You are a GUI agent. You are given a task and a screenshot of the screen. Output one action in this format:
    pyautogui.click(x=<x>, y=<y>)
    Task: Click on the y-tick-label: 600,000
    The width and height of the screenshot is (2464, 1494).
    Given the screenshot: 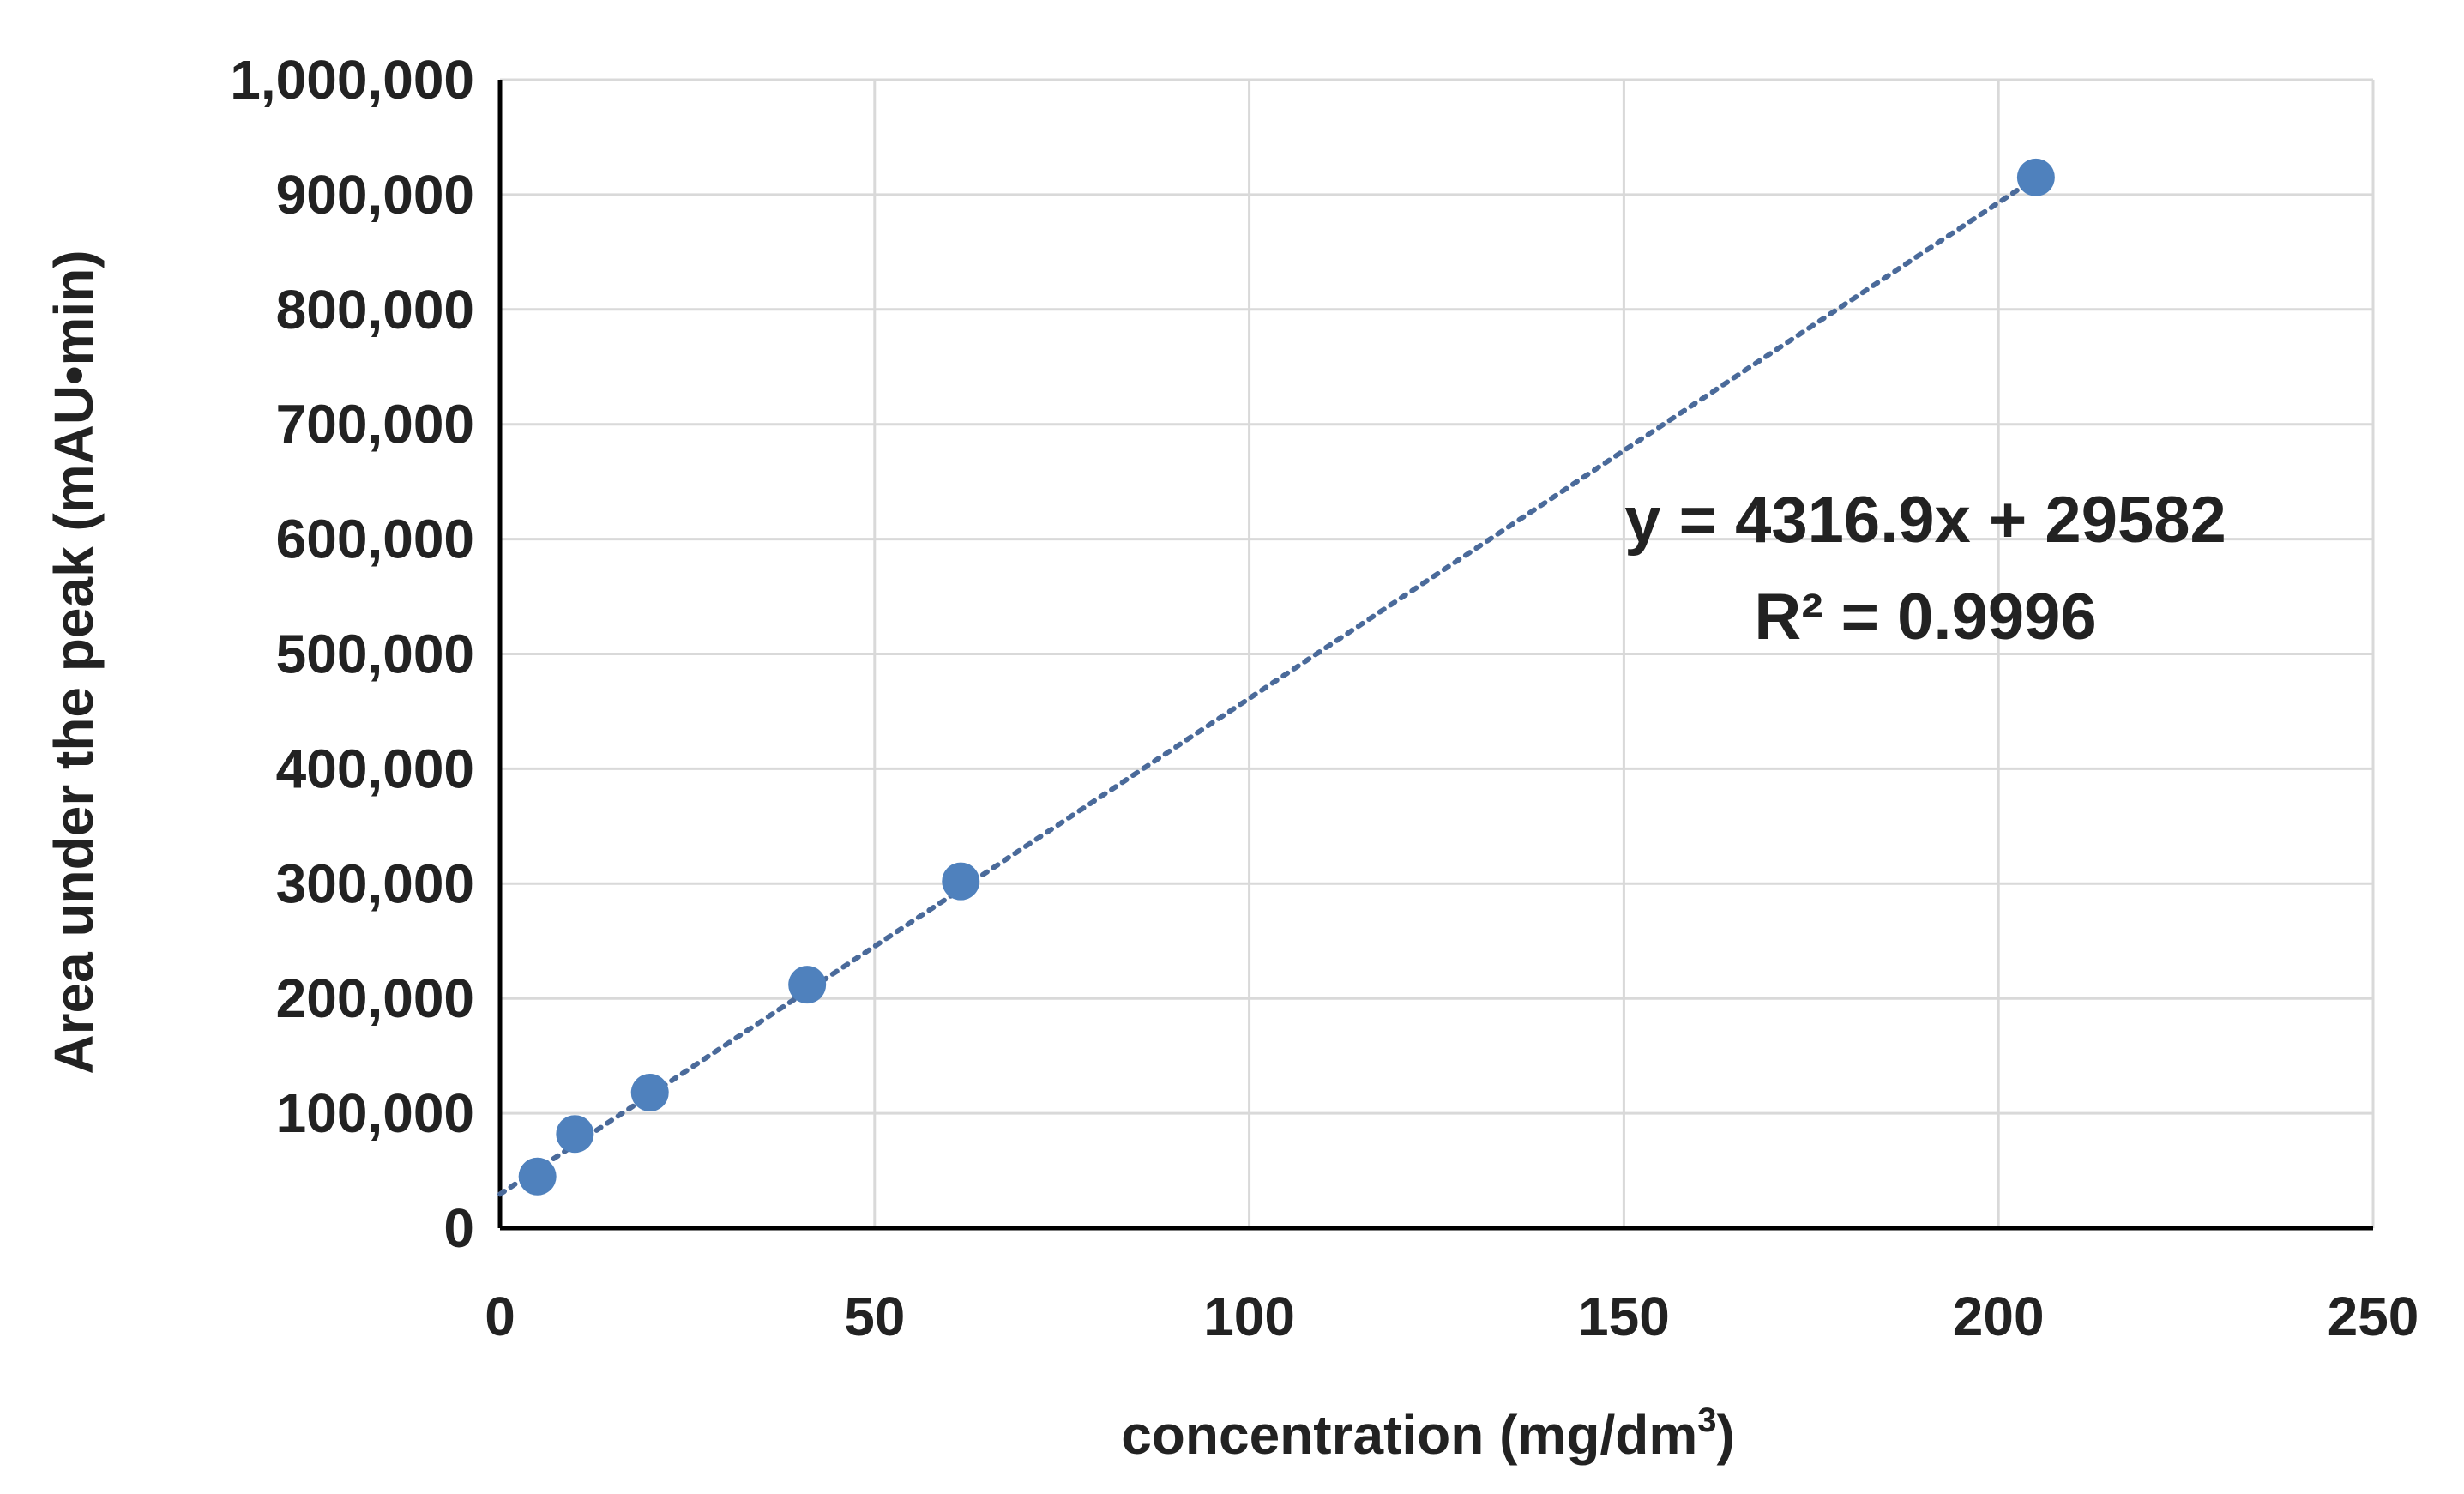 What is the action you would take?
    pyautogui.click(x=375, y=539)
    